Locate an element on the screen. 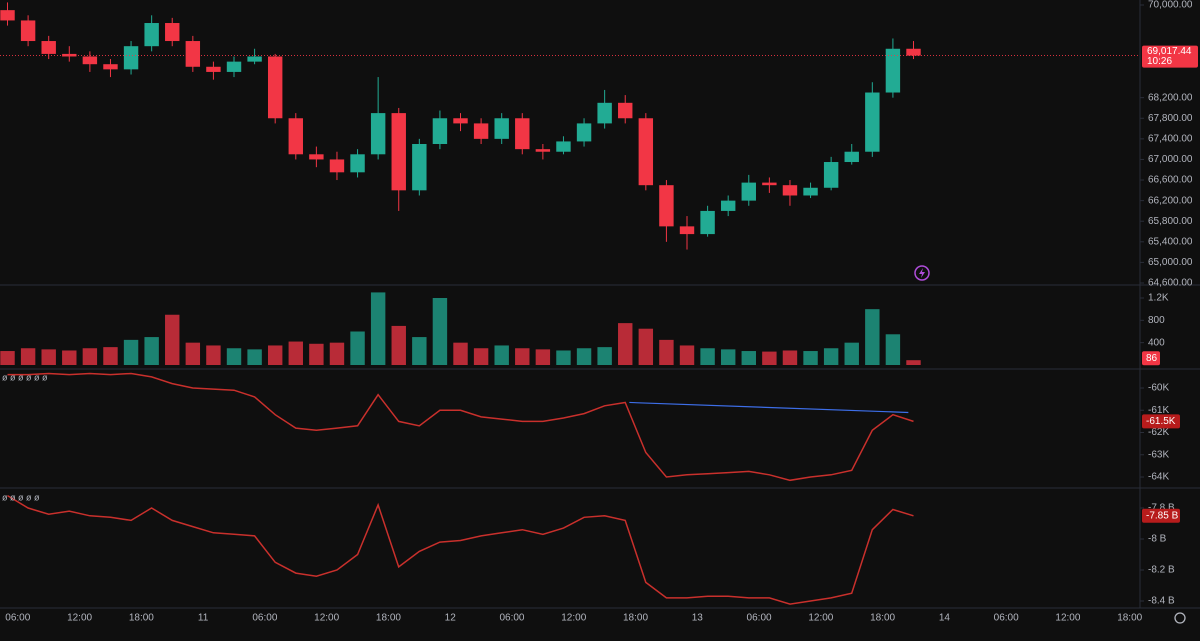 The width and height of the screenshot is (1200, 641). x-tick-label: 11 is located at coordinates (203, 618).